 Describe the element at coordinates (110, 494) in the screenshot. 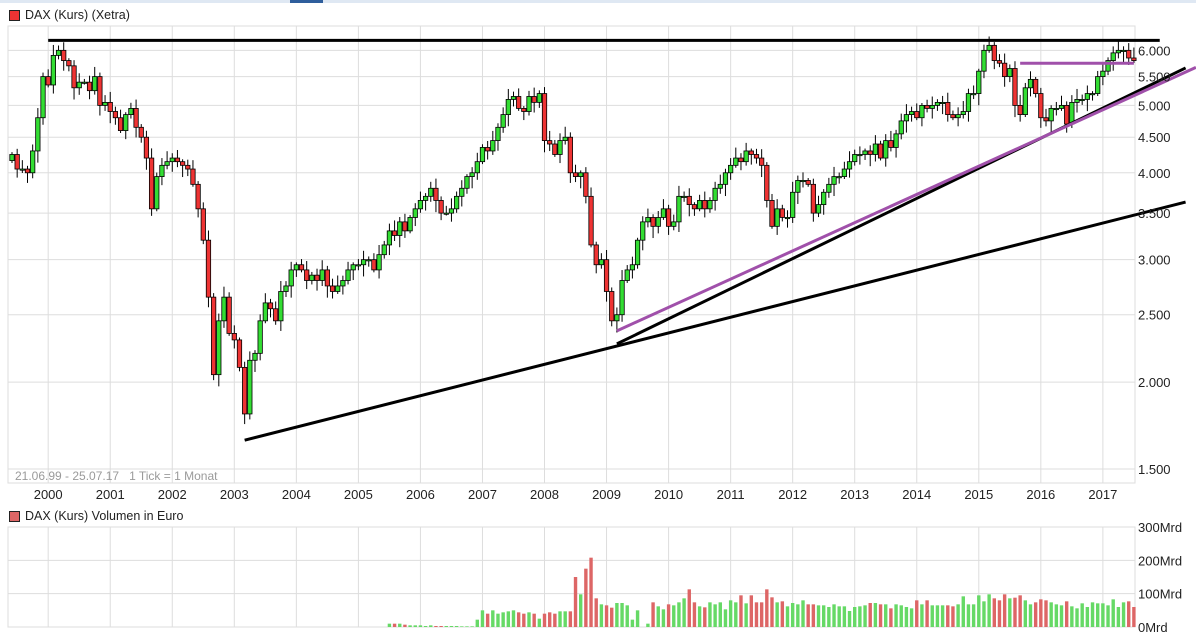

I see `year-tick-label: 2001` at that location.